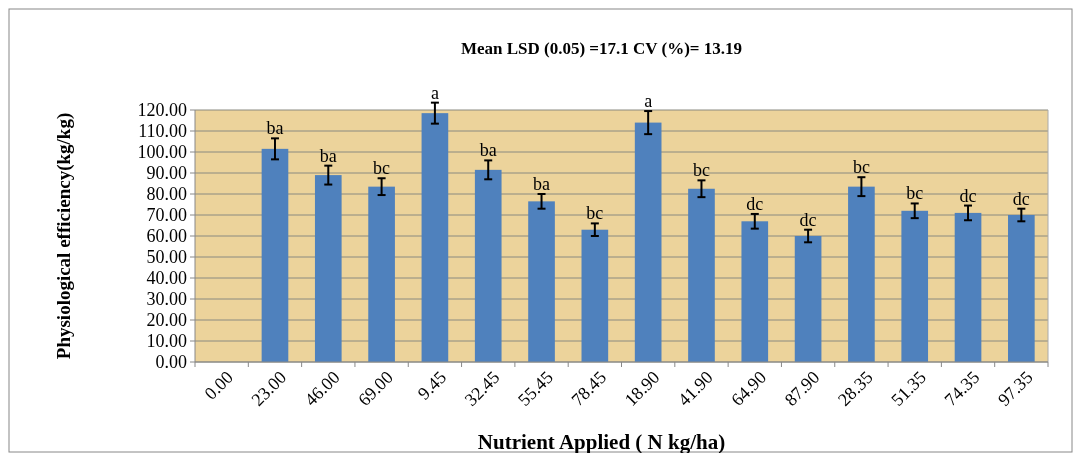  I want to click on y-tick-label: 80.00, so click(166, 194).